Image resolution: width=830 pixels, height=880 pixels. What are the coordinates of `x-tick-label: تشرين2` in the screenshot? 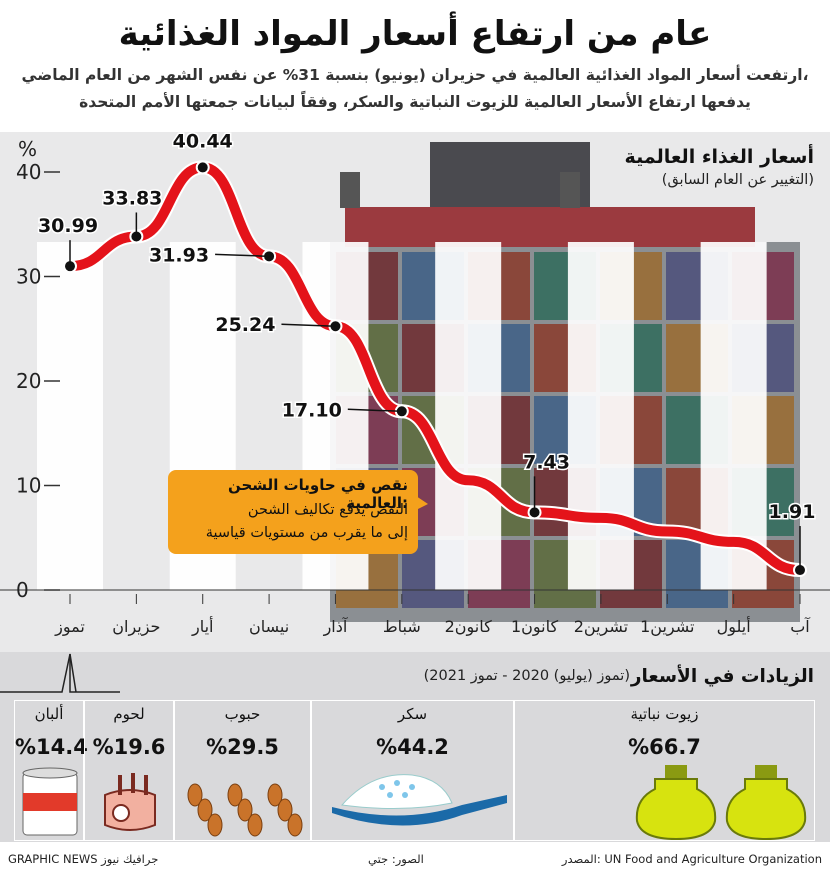 It's located at (601, 627).